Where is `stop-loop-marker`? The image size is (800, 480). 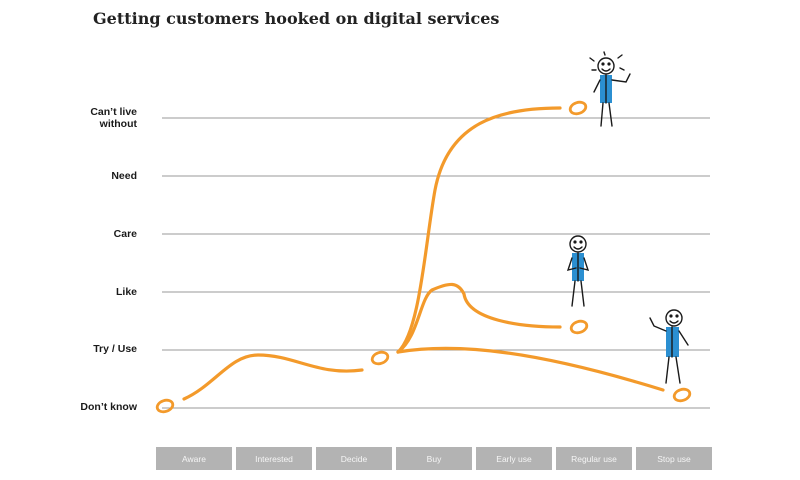 stop-loop-marker is located at coordinates (682, 395).